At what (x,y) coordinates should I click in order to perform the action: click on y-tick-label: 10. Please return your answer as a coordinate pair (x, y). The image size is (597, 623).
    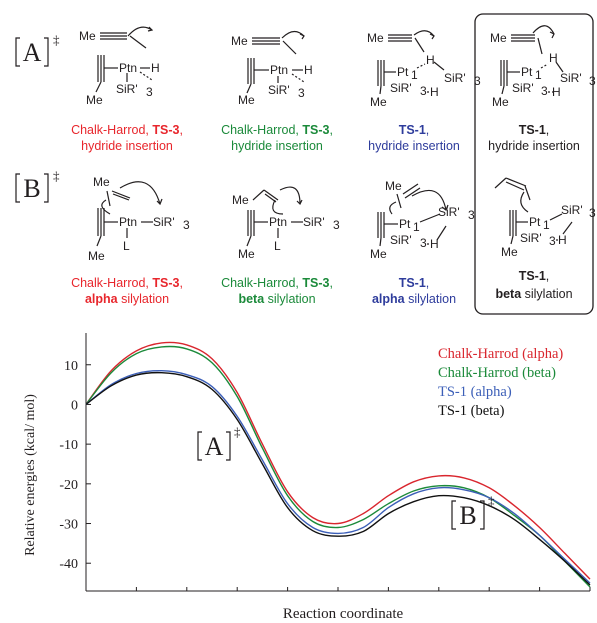
    Looking at the image, I should click on (71, 366).